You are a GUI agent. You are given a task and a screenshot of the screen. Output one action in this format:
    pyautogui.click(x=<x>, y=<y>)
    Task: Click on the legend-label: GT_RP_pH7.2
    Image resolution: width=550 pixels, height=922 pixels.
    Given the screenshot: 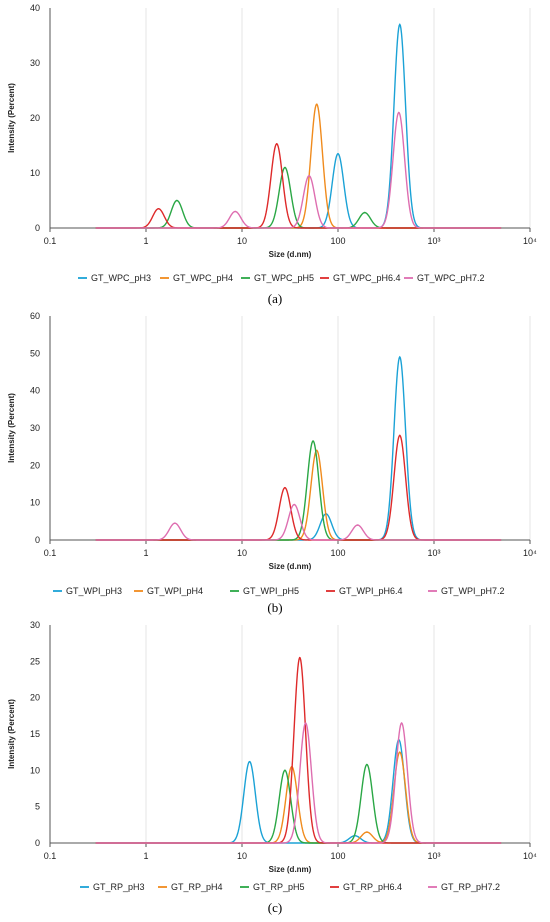 What is the action you would take?
    pyautogui.click(x=470, y=887)
    